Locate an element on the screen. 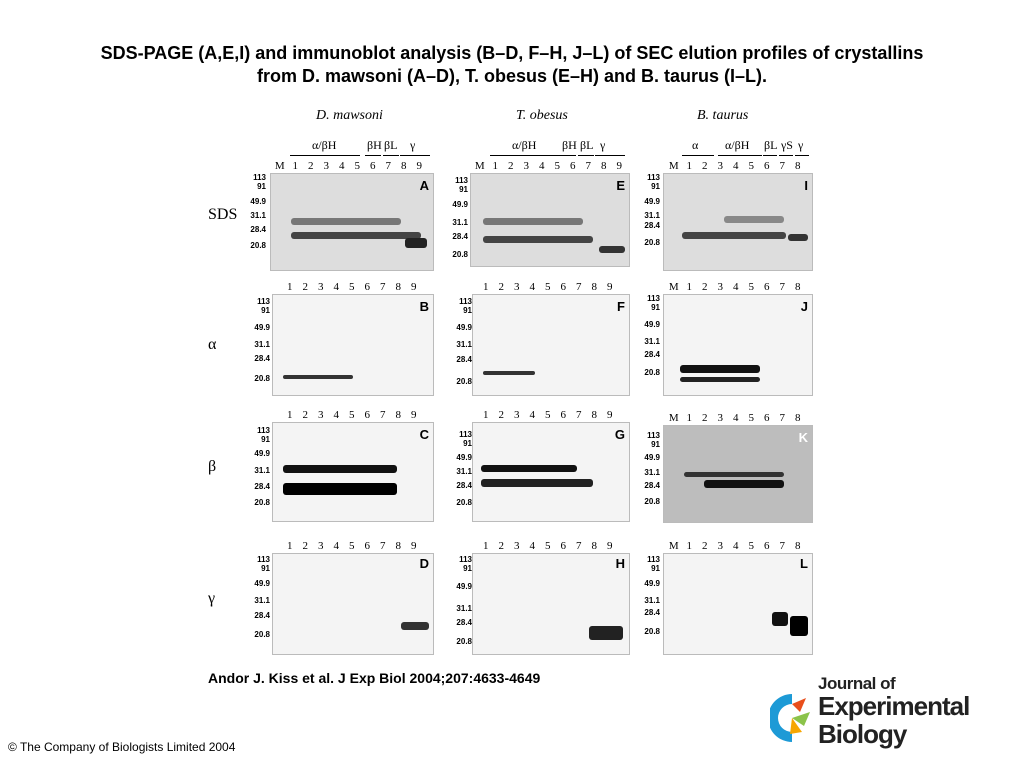 The image size is (1024, 768). row-label-gamma: γ is located at coordinates (212, 598).